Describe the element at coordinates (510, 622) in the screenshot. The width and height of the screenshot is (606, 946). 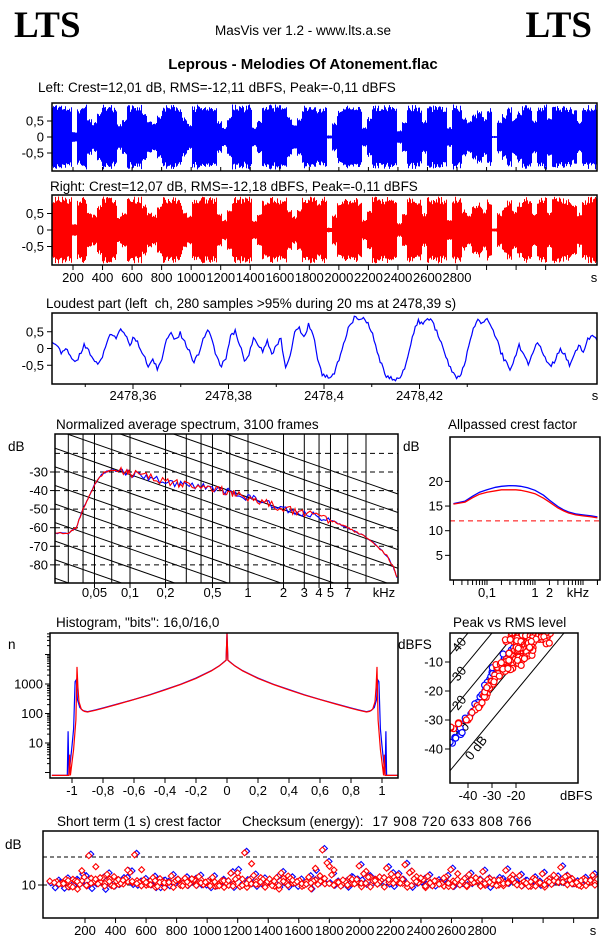
I see `peak-vs-rms-title: Peak vs RMS level` at that location.